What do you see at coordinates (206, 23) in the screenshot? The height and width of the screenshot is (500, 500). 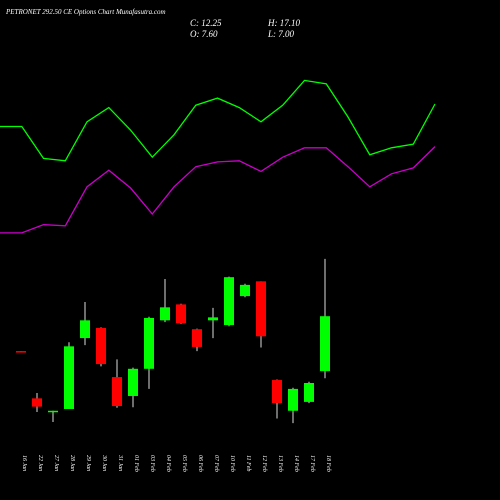 I see `stat: C: 12.25` at bounding box center [206, 23].